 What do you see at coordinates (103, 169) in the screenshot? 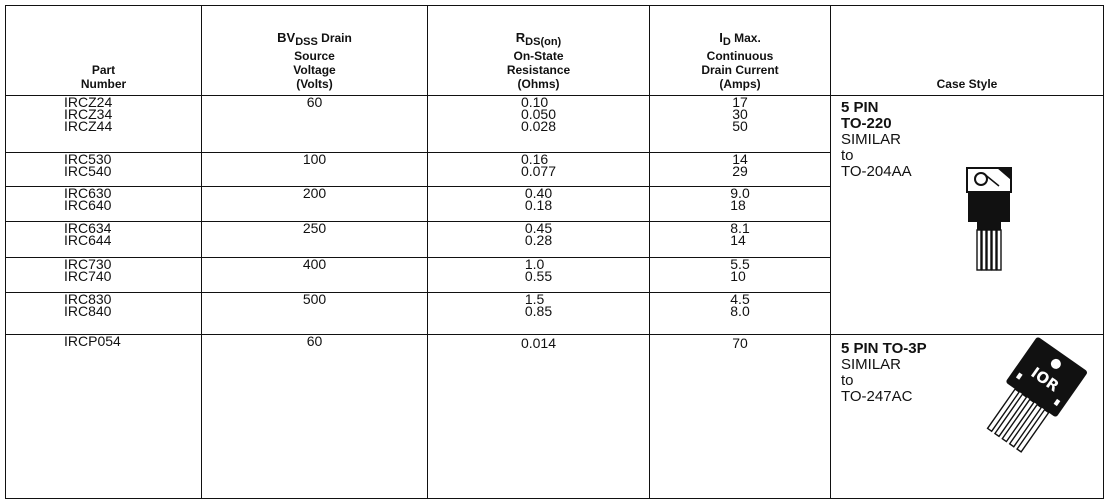
I see `part-number-cell: IRC530 IRC540` at bounding box center [103, 169].